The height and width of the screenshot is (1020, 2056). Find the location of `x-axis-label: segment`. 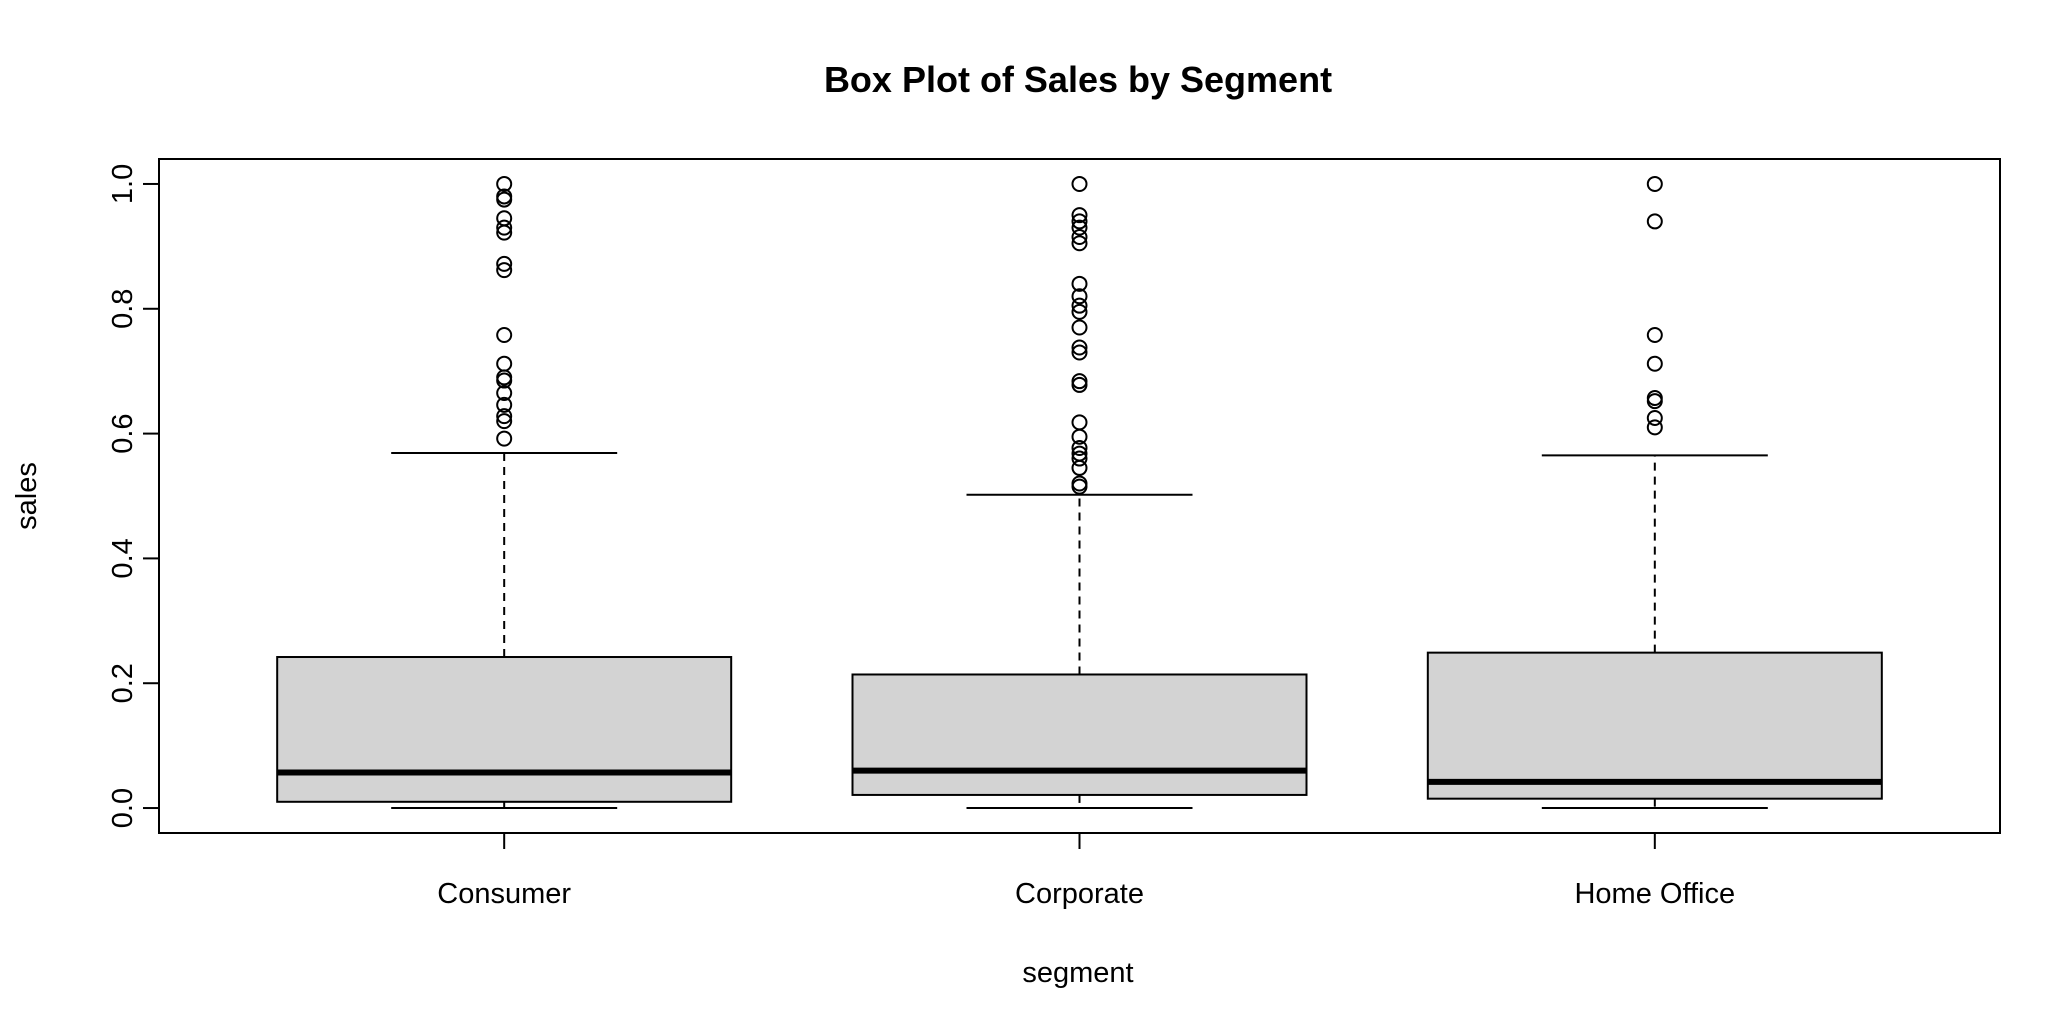

x-axis-label: segment is located at coordinates (1077, 973).